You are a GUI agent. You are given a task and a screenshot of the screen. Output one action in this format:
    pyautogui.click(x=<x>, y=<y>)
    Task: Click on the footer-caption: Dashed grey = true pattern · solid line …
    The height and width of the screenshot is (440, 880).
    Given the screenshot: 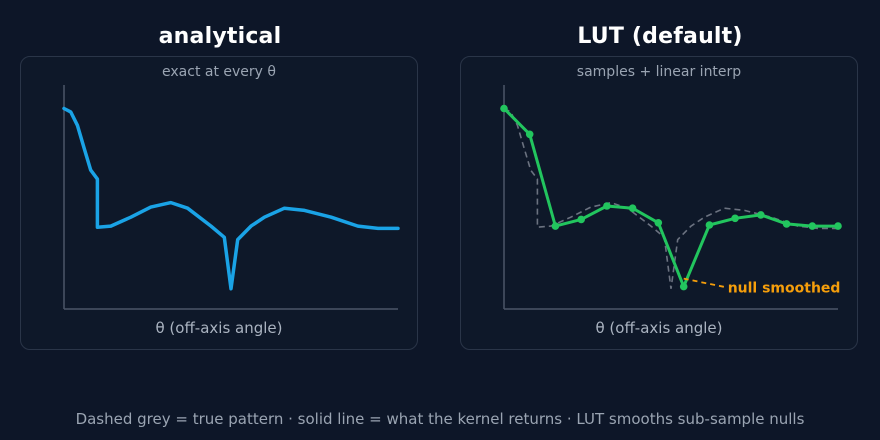 What is the action you would take?
    pyautogui.click(x=440, y=419)
    